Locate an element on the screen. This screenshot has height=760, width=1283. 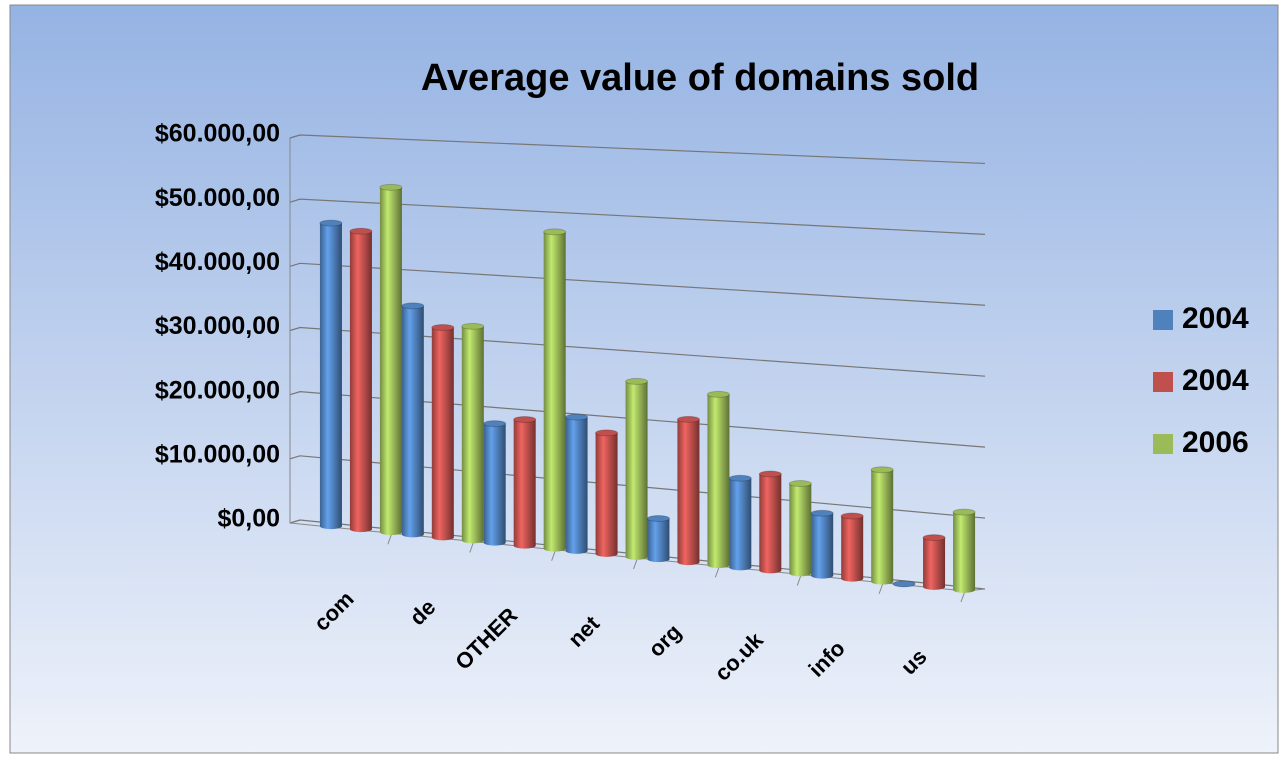
y-tick-label: $50.000,00 is located at coordinates (217, 198).